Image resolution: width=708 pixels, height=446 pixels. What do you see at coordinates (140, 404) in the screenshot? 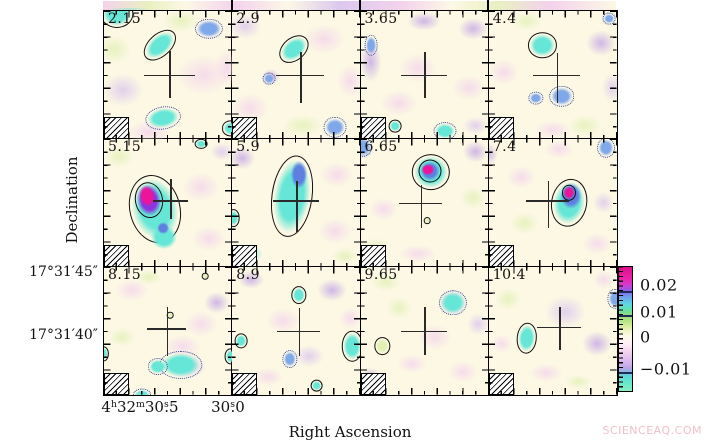
I see `ra-label-part: m` at bounding box center [140, 404].